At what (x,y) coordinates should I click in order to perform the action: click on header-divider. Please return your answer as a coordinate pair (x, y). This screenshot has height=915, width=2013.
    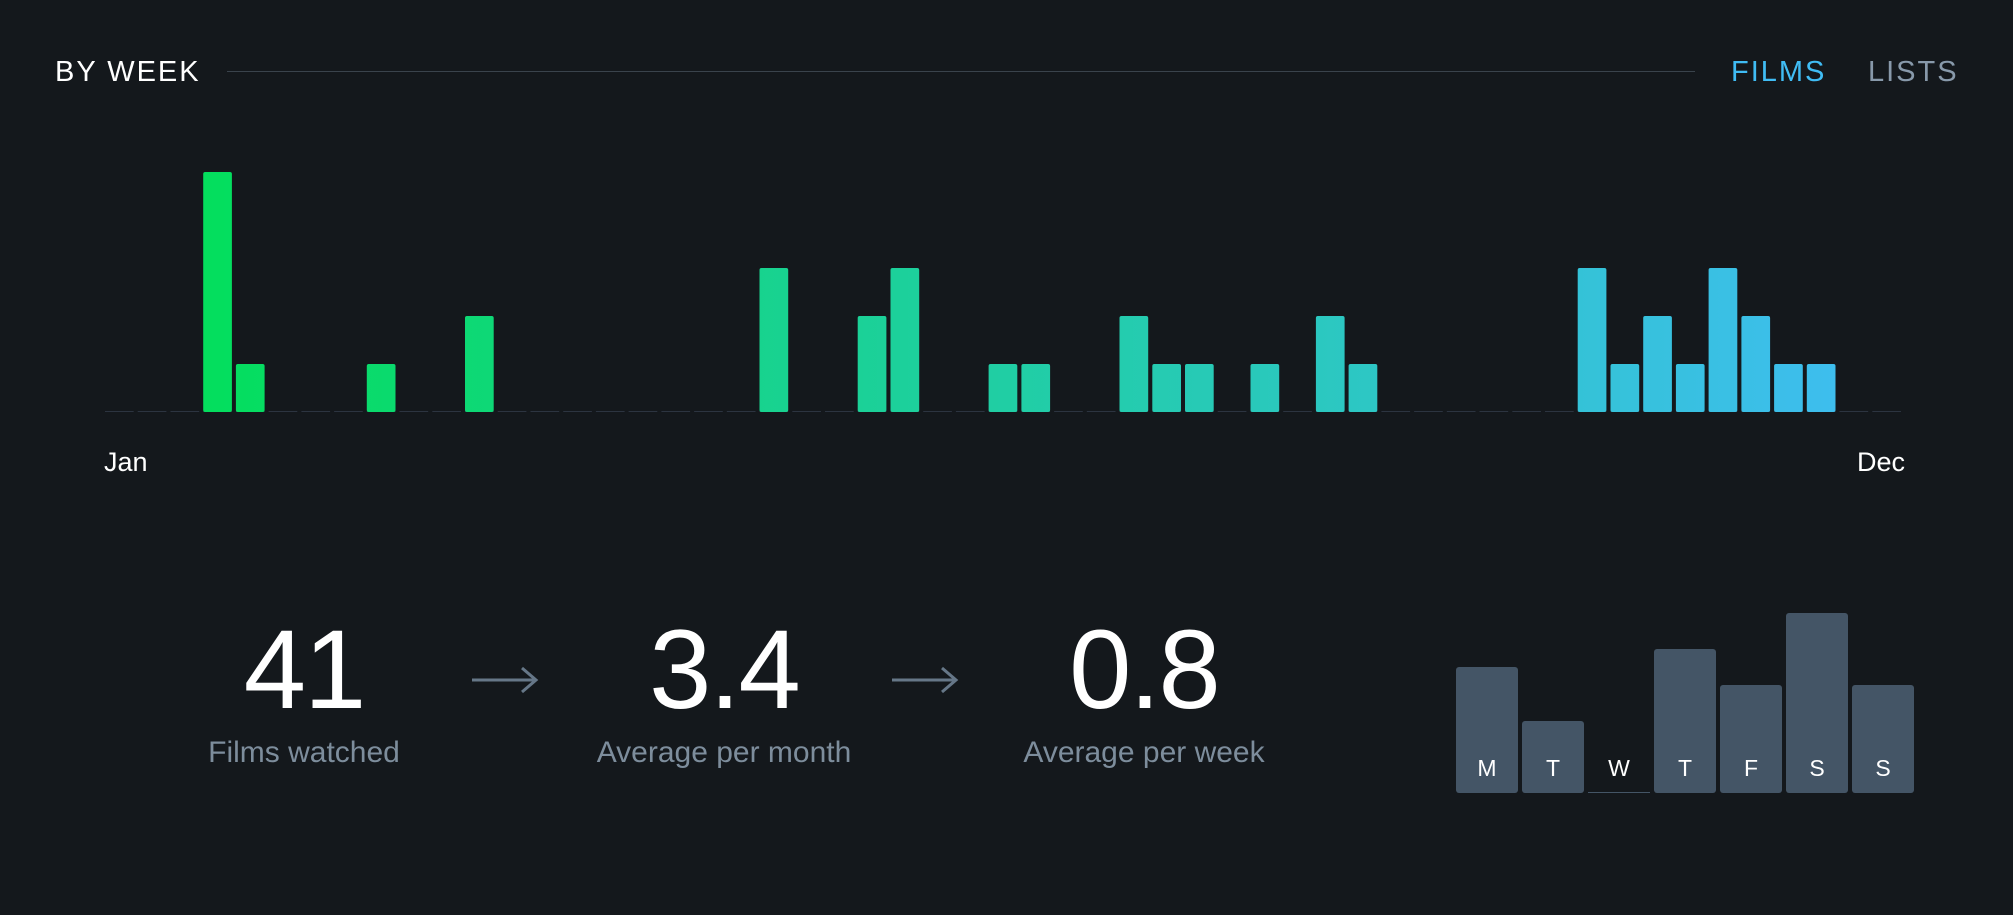
    Looking at the image, I should click on (961, 71).